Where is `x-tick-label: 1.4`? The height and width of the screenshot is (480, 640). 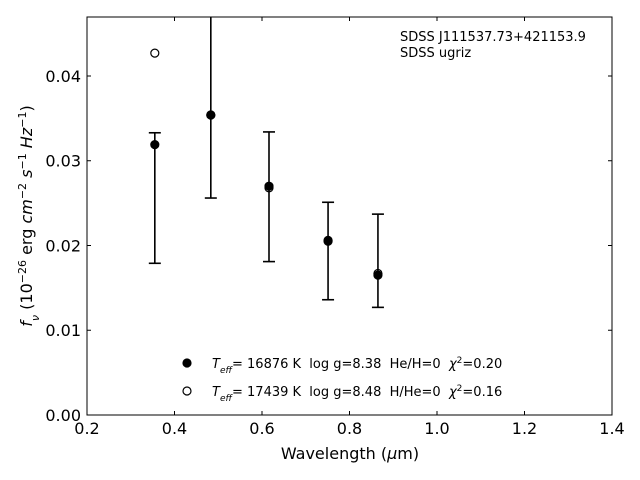 x-tick-label: 1.4 is located at coordinates (611, 428).